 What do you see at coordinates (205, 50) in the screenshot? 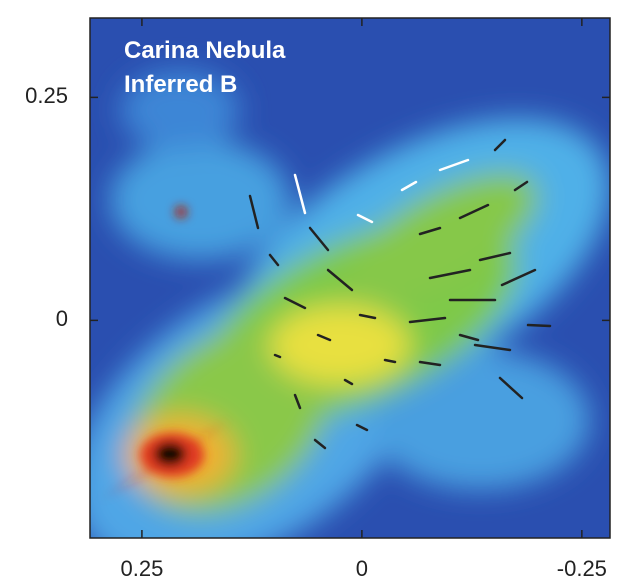
I see `title-line: Carina Nebula` at bounding box center [205, 50].